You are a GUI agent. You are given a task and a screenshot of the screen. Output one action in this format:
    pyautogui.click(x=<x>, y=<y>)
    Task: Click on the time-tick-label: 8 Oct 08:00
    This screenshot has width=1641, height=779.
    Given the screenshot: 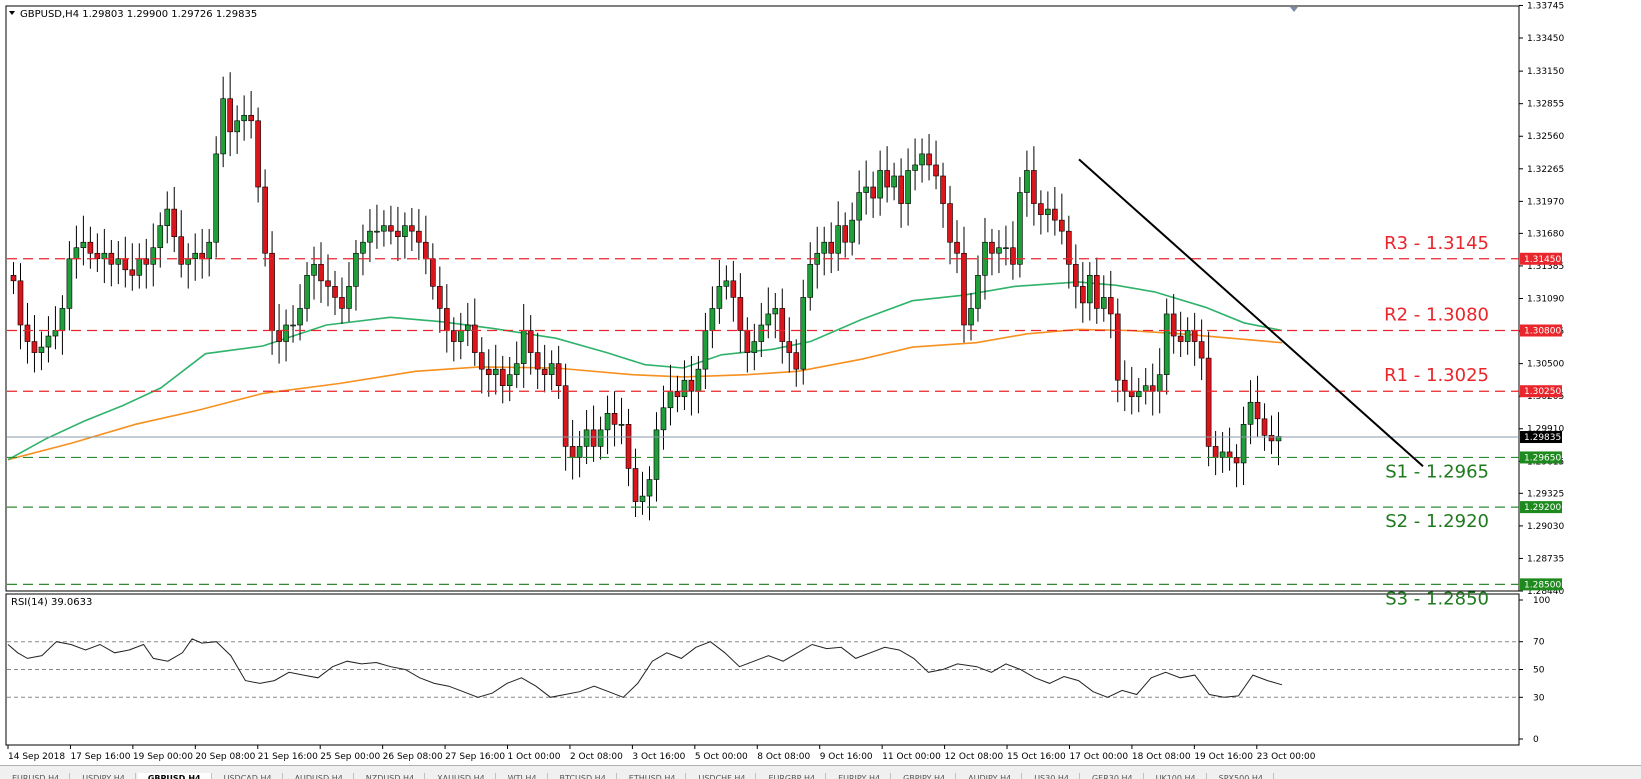 What is the action you would take?
    pyautogui.click(x=783, y=757)
    